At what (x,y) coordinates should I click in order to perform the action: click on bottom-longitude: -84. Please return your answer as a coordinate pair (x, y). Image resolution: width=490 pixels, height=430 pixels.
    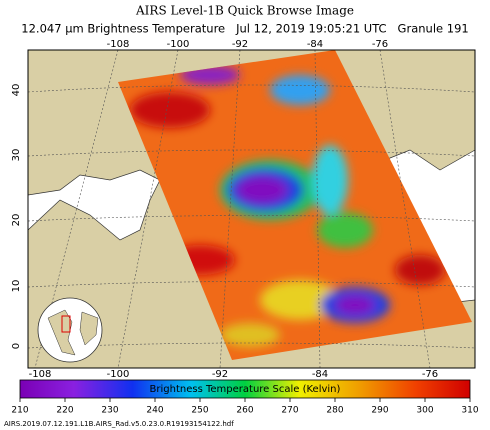
    Looking at the image, I should click on (320, 374).